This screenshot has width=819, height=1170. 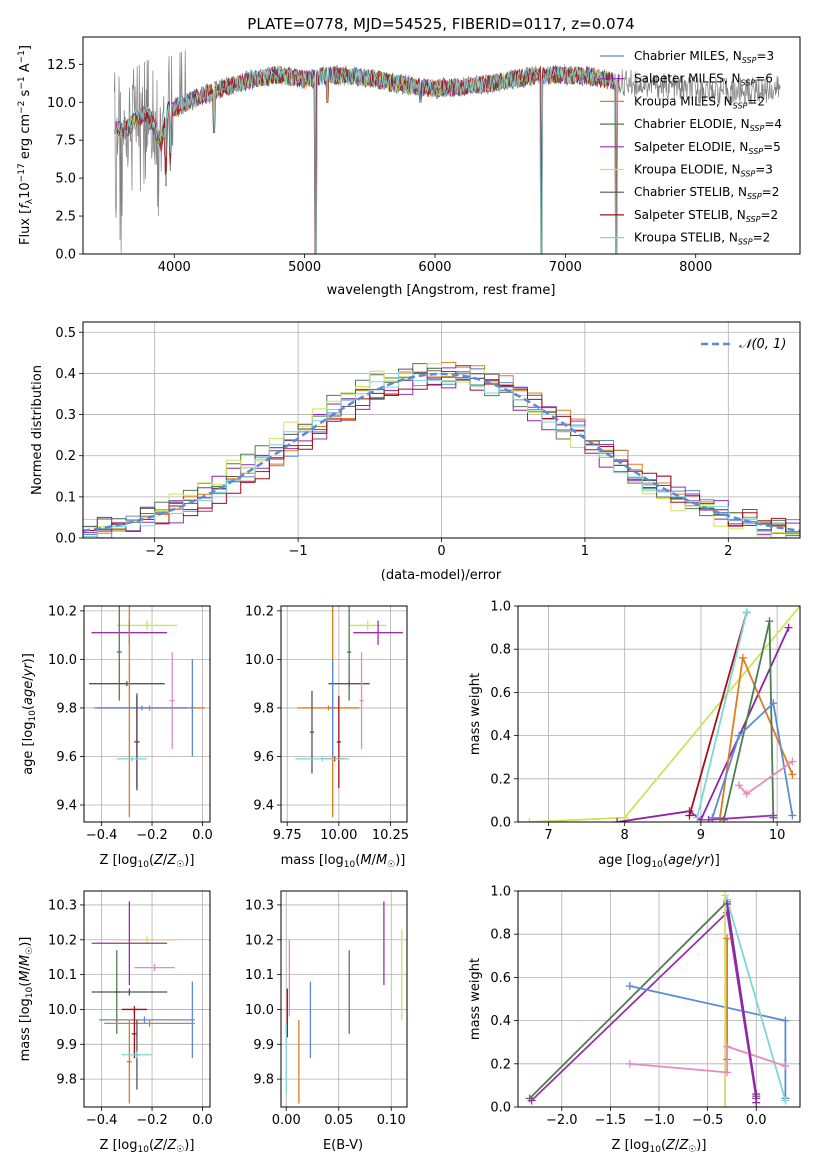 I want to click on mass-weight-vs-metallicity-ylabel: mass weight, so click(x=475, y=999).